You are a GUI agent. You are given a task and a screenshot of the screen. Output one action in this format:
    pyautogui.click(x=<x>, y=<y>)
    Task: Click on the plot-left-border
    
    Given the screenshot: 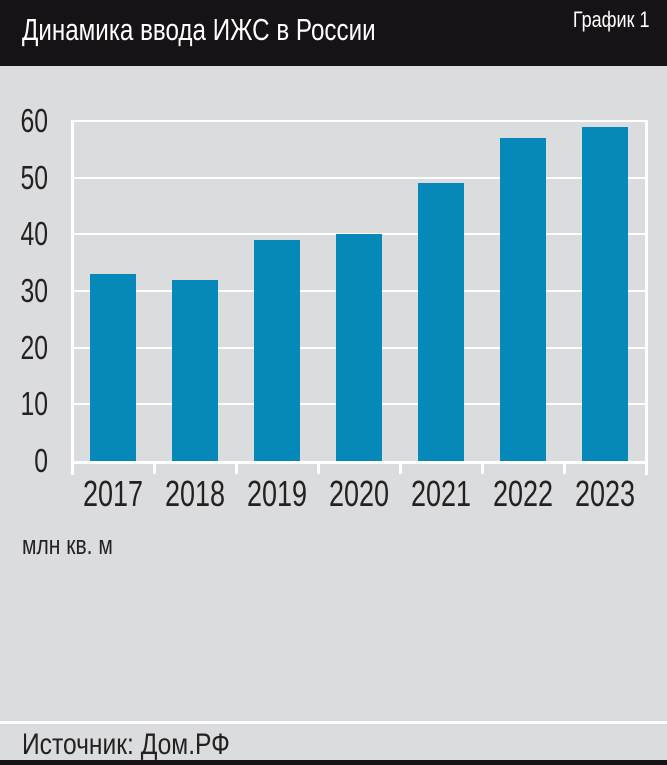 What is the action you would take?
    pyautogui.click(x=72, y=298)
    